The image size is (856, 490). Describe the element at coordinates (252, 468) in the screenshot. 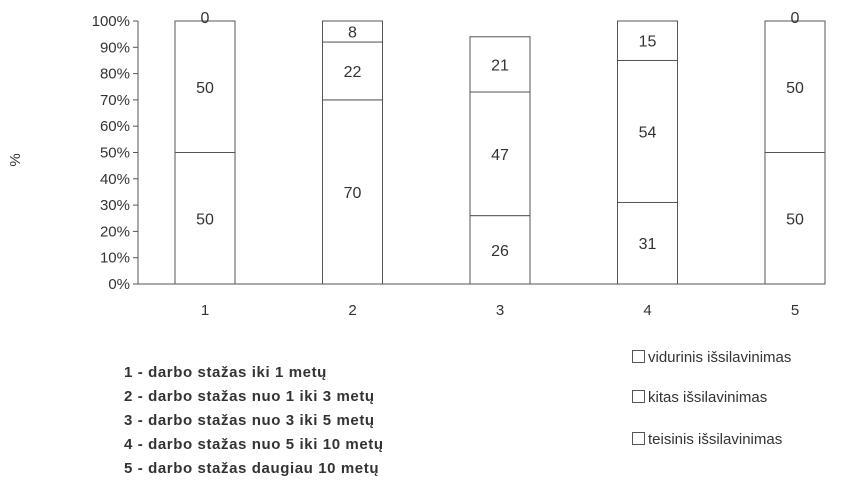

I see `category-caption-5: 5 - darbo stažas daugiau 10 metų` at that location.